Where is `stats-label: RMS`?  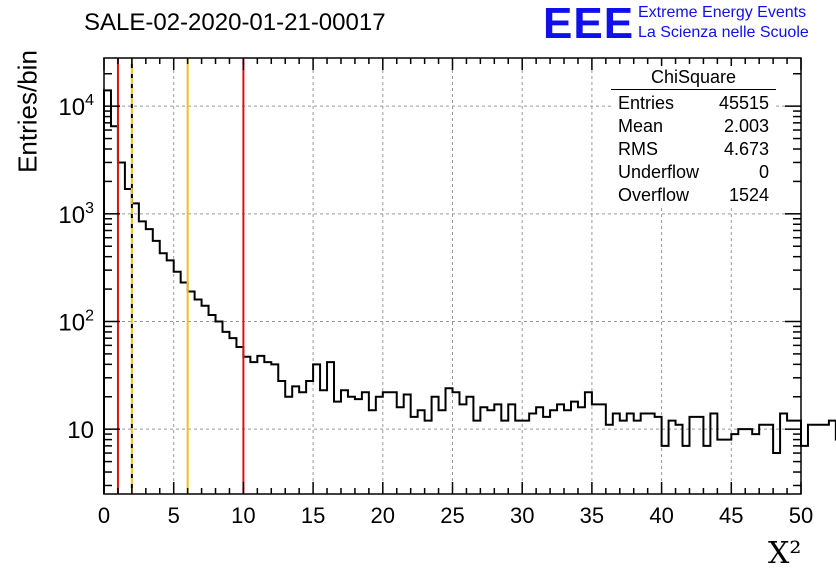
stats-label: RMS is located at coordinates (638, 149).